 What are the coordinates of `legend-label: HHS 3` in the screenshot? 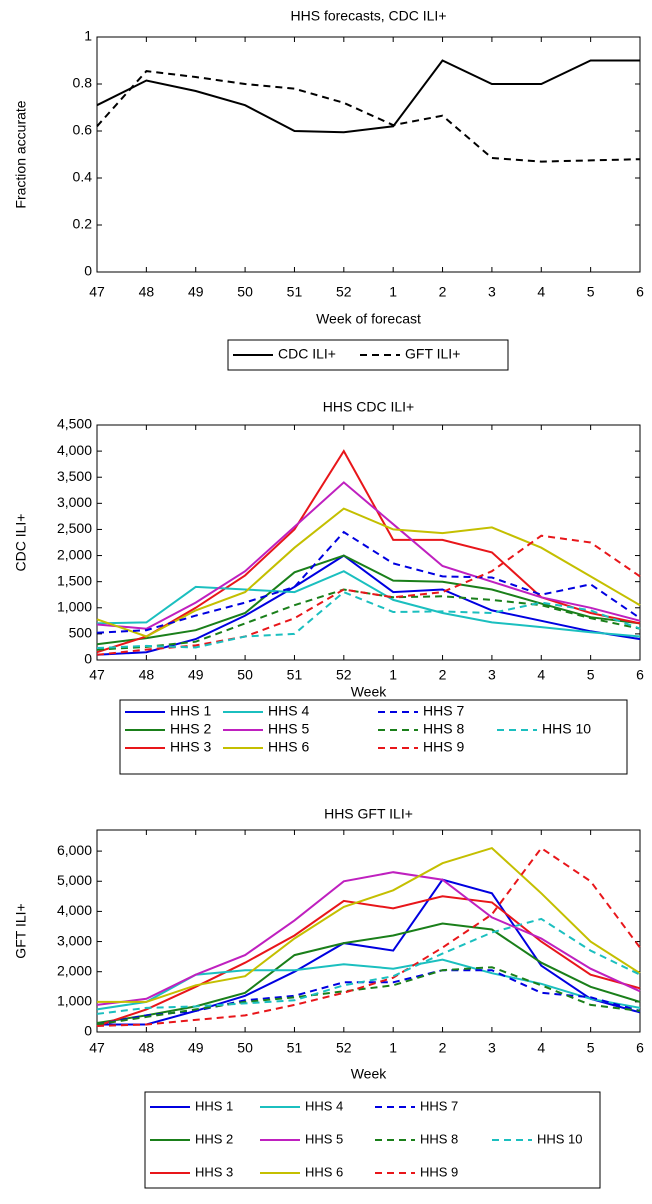 It's located at (190, 747).